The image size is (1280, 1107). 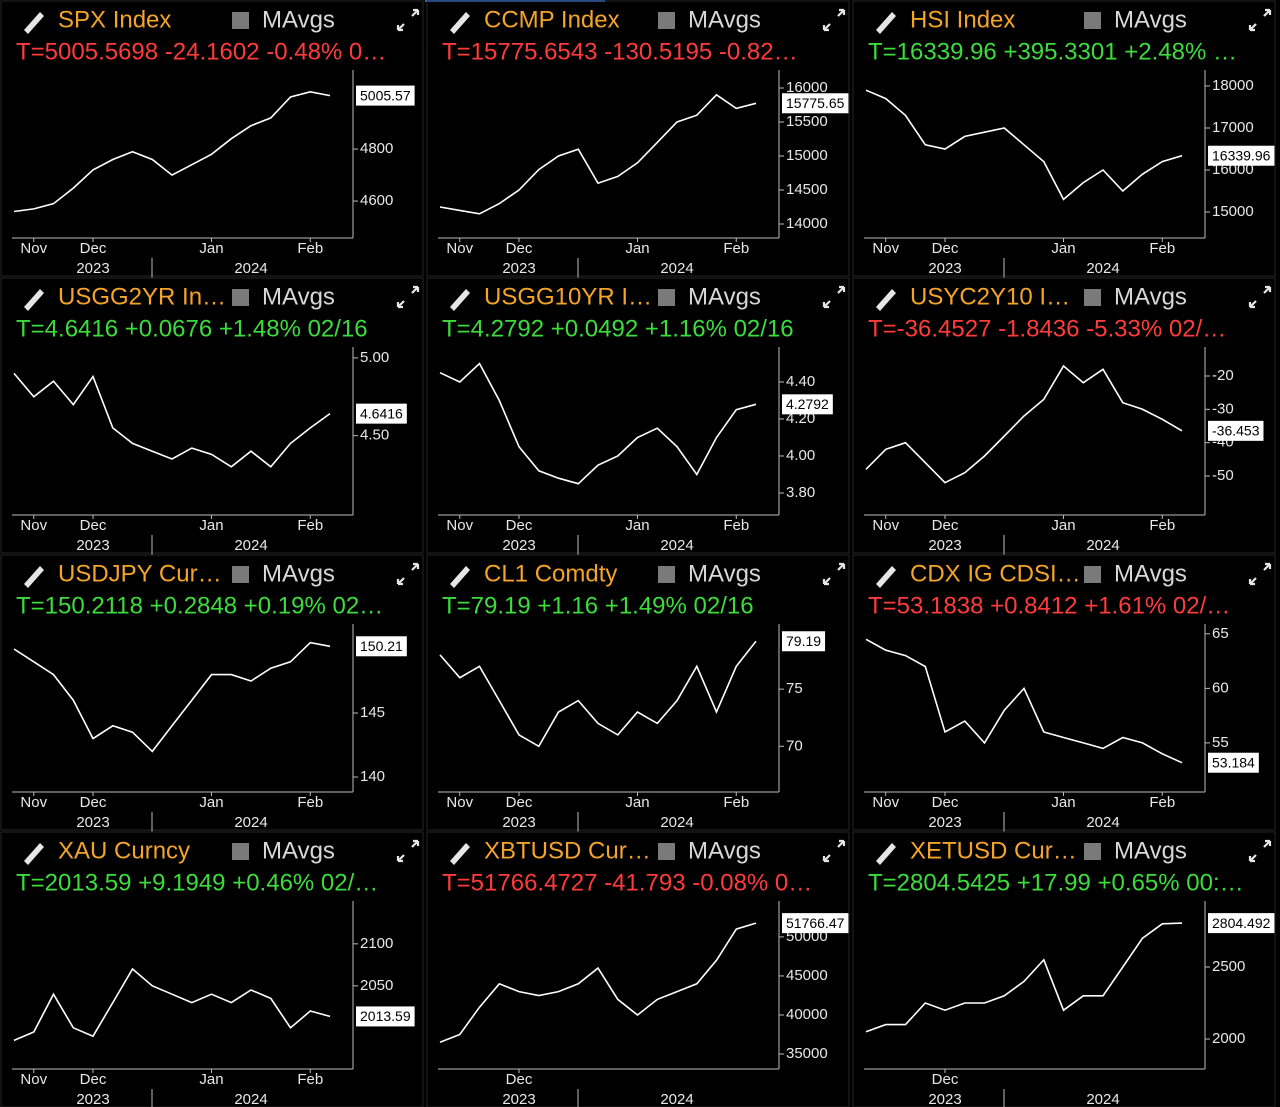 What do you see at coordinates (374, 357) in the screenshot?
I see `y-tick-label: 5.00` at bounding box center [374, 357].